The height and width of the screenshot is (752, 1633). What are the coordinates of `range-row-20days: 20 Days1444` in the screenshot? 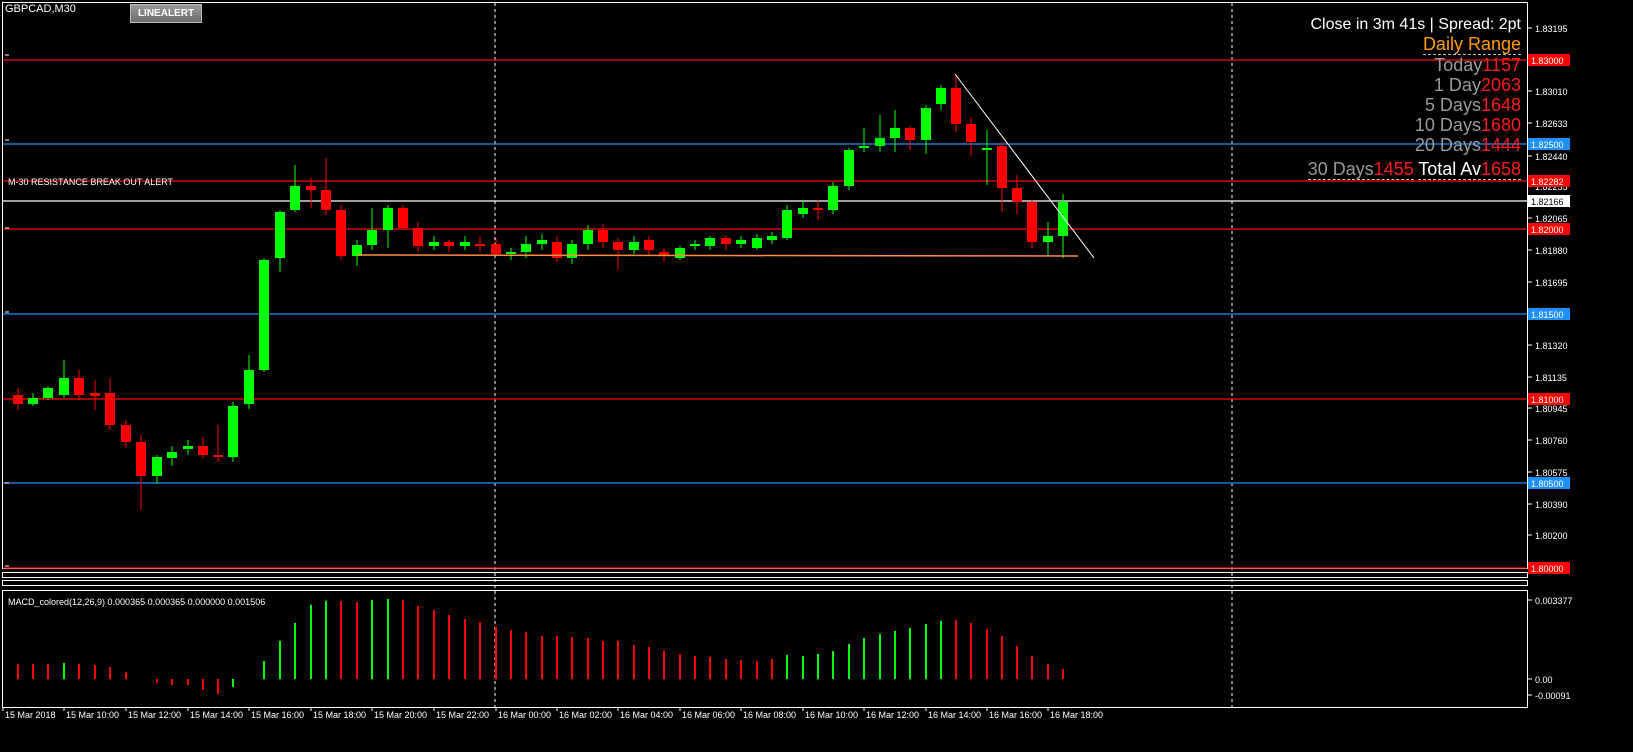 It's located at (1467, 145).